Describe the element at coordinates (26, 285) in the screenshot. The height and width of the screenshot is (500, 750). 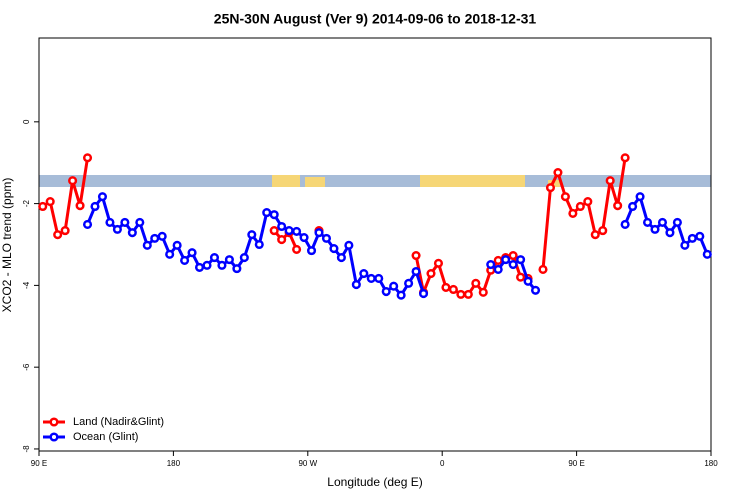
I see `y-tick-label: -4` at that location.